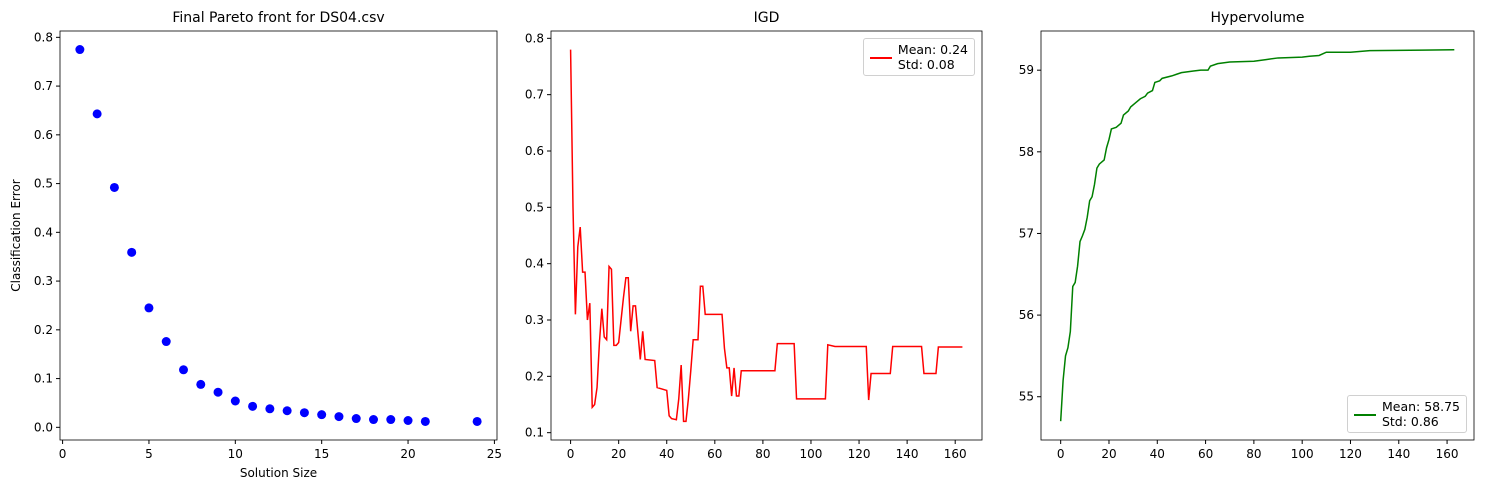 Image resolution: width=1489 pixels, height=490 pixels. What do you see at coordinates (1026, 152) in the screenshot?
I see `y-tick-label: 58` at bounding box center [1026, 152].